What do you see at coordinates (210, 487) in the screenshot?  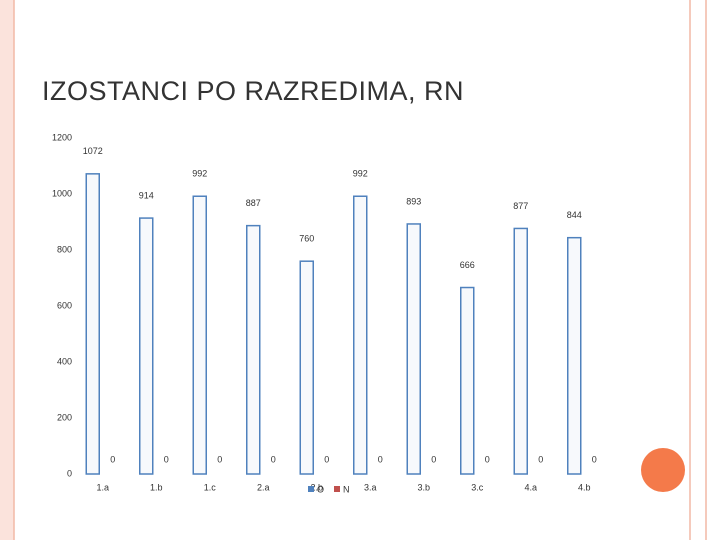 I see `x-tick-label: 1.c` at bounding box center [210, 487].